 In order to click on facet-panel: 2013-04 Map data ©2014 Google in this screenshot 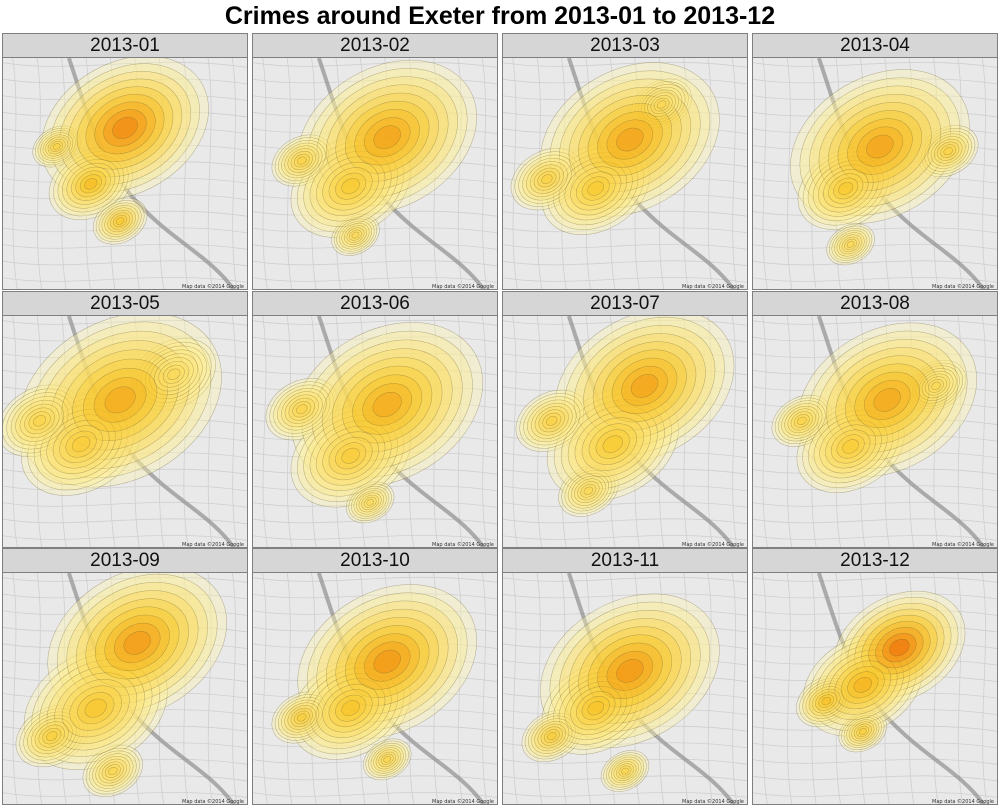, I will do `click(875, 161)`.